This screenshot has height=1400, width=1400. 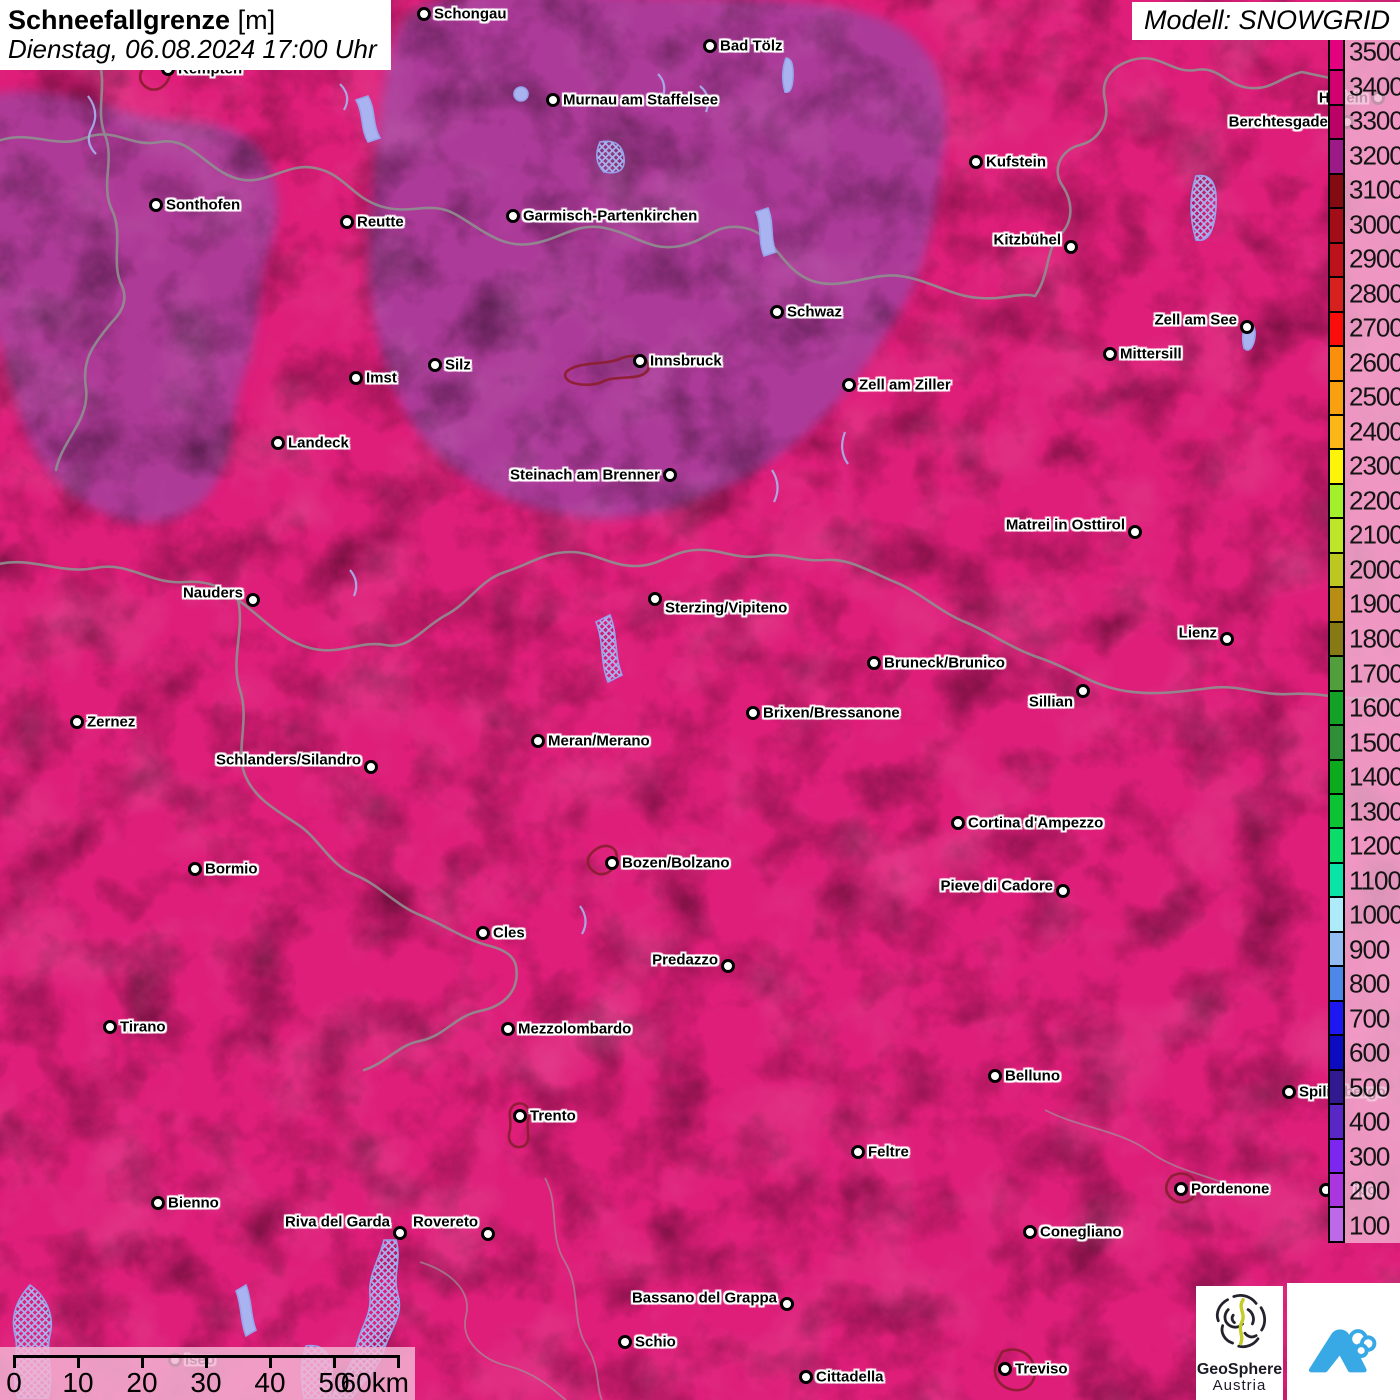 What do you see at coordinates (203, 205) in the screenshot?
I see `city-label: Sonthofen` at bounding box center [203, 205].